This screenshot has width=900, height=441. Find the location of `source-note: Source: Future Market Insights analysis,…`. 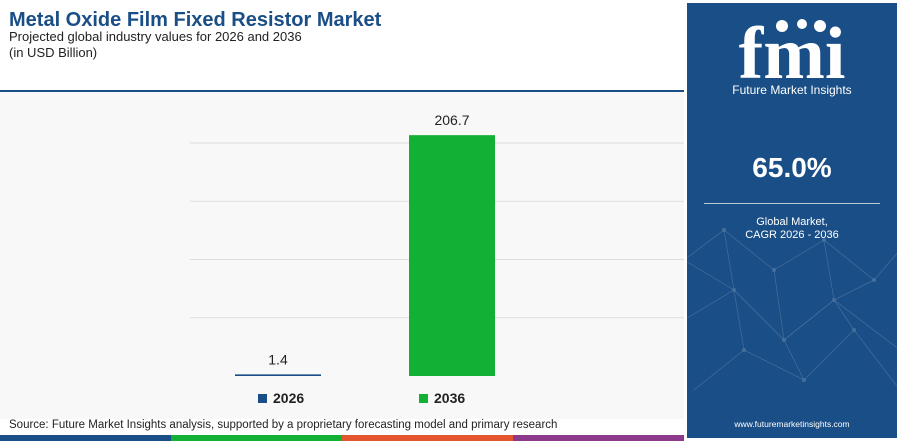

source-note: Source: Future Market Insights analysis,… is located at coordinates (283, 425).